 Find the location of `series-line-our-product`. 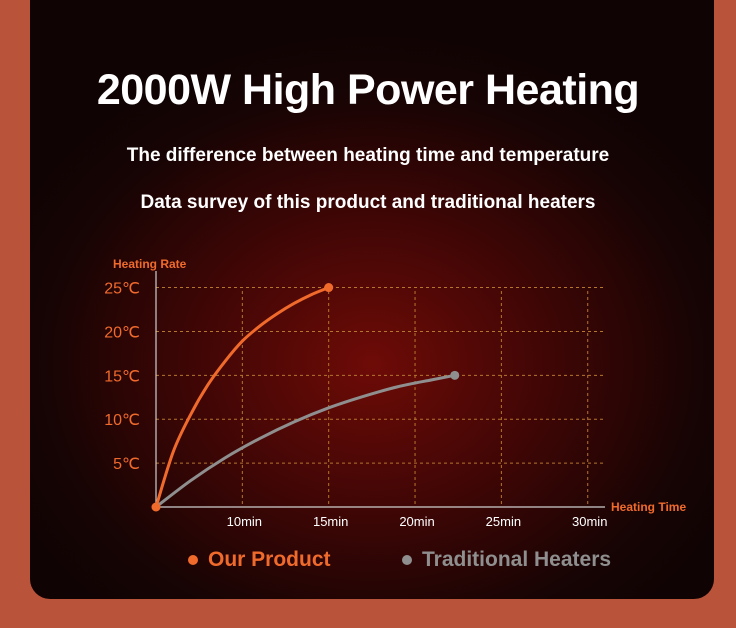

series-line-our-product is located at coordinates (242, 397).